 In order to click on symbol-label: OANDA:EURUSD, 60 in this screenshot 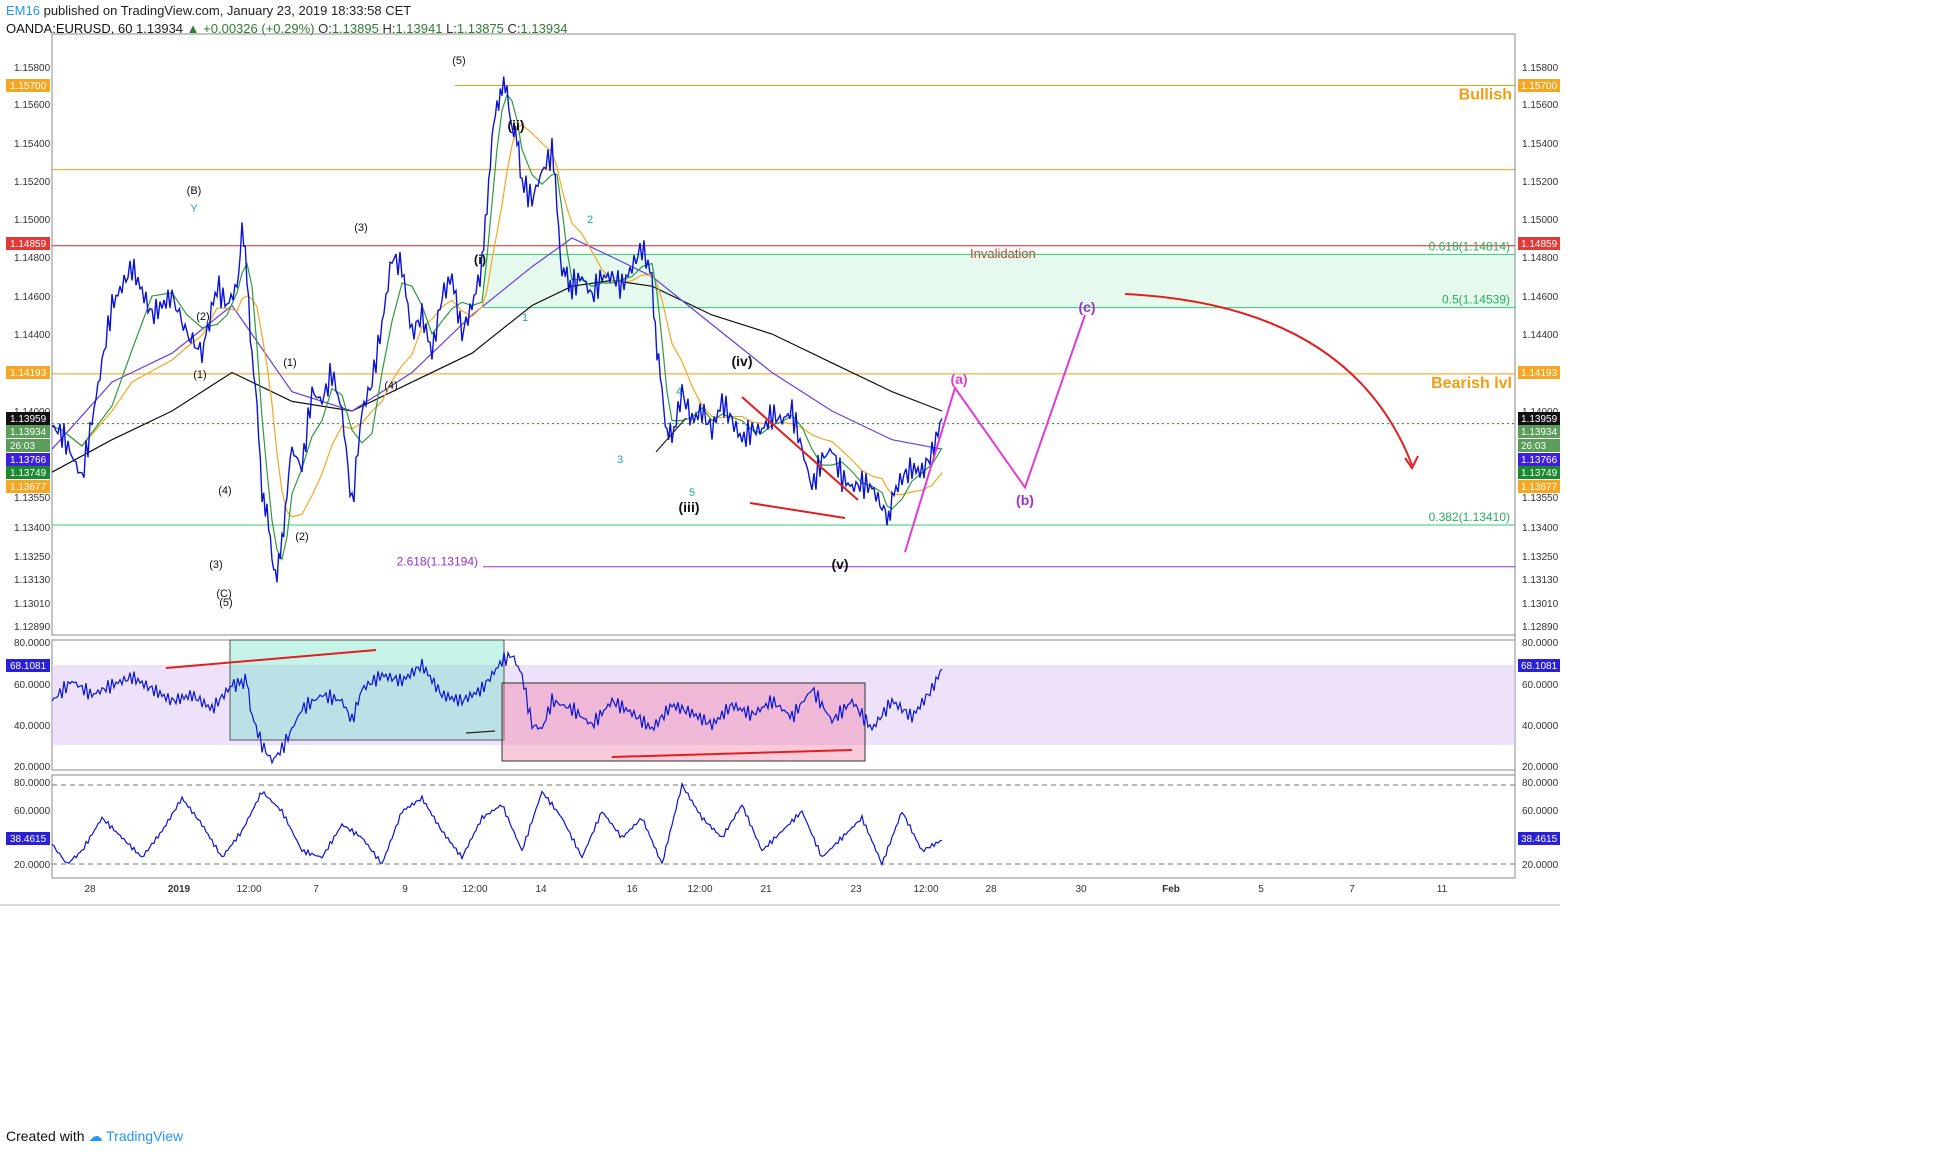, I will do `click(69, 28)`.